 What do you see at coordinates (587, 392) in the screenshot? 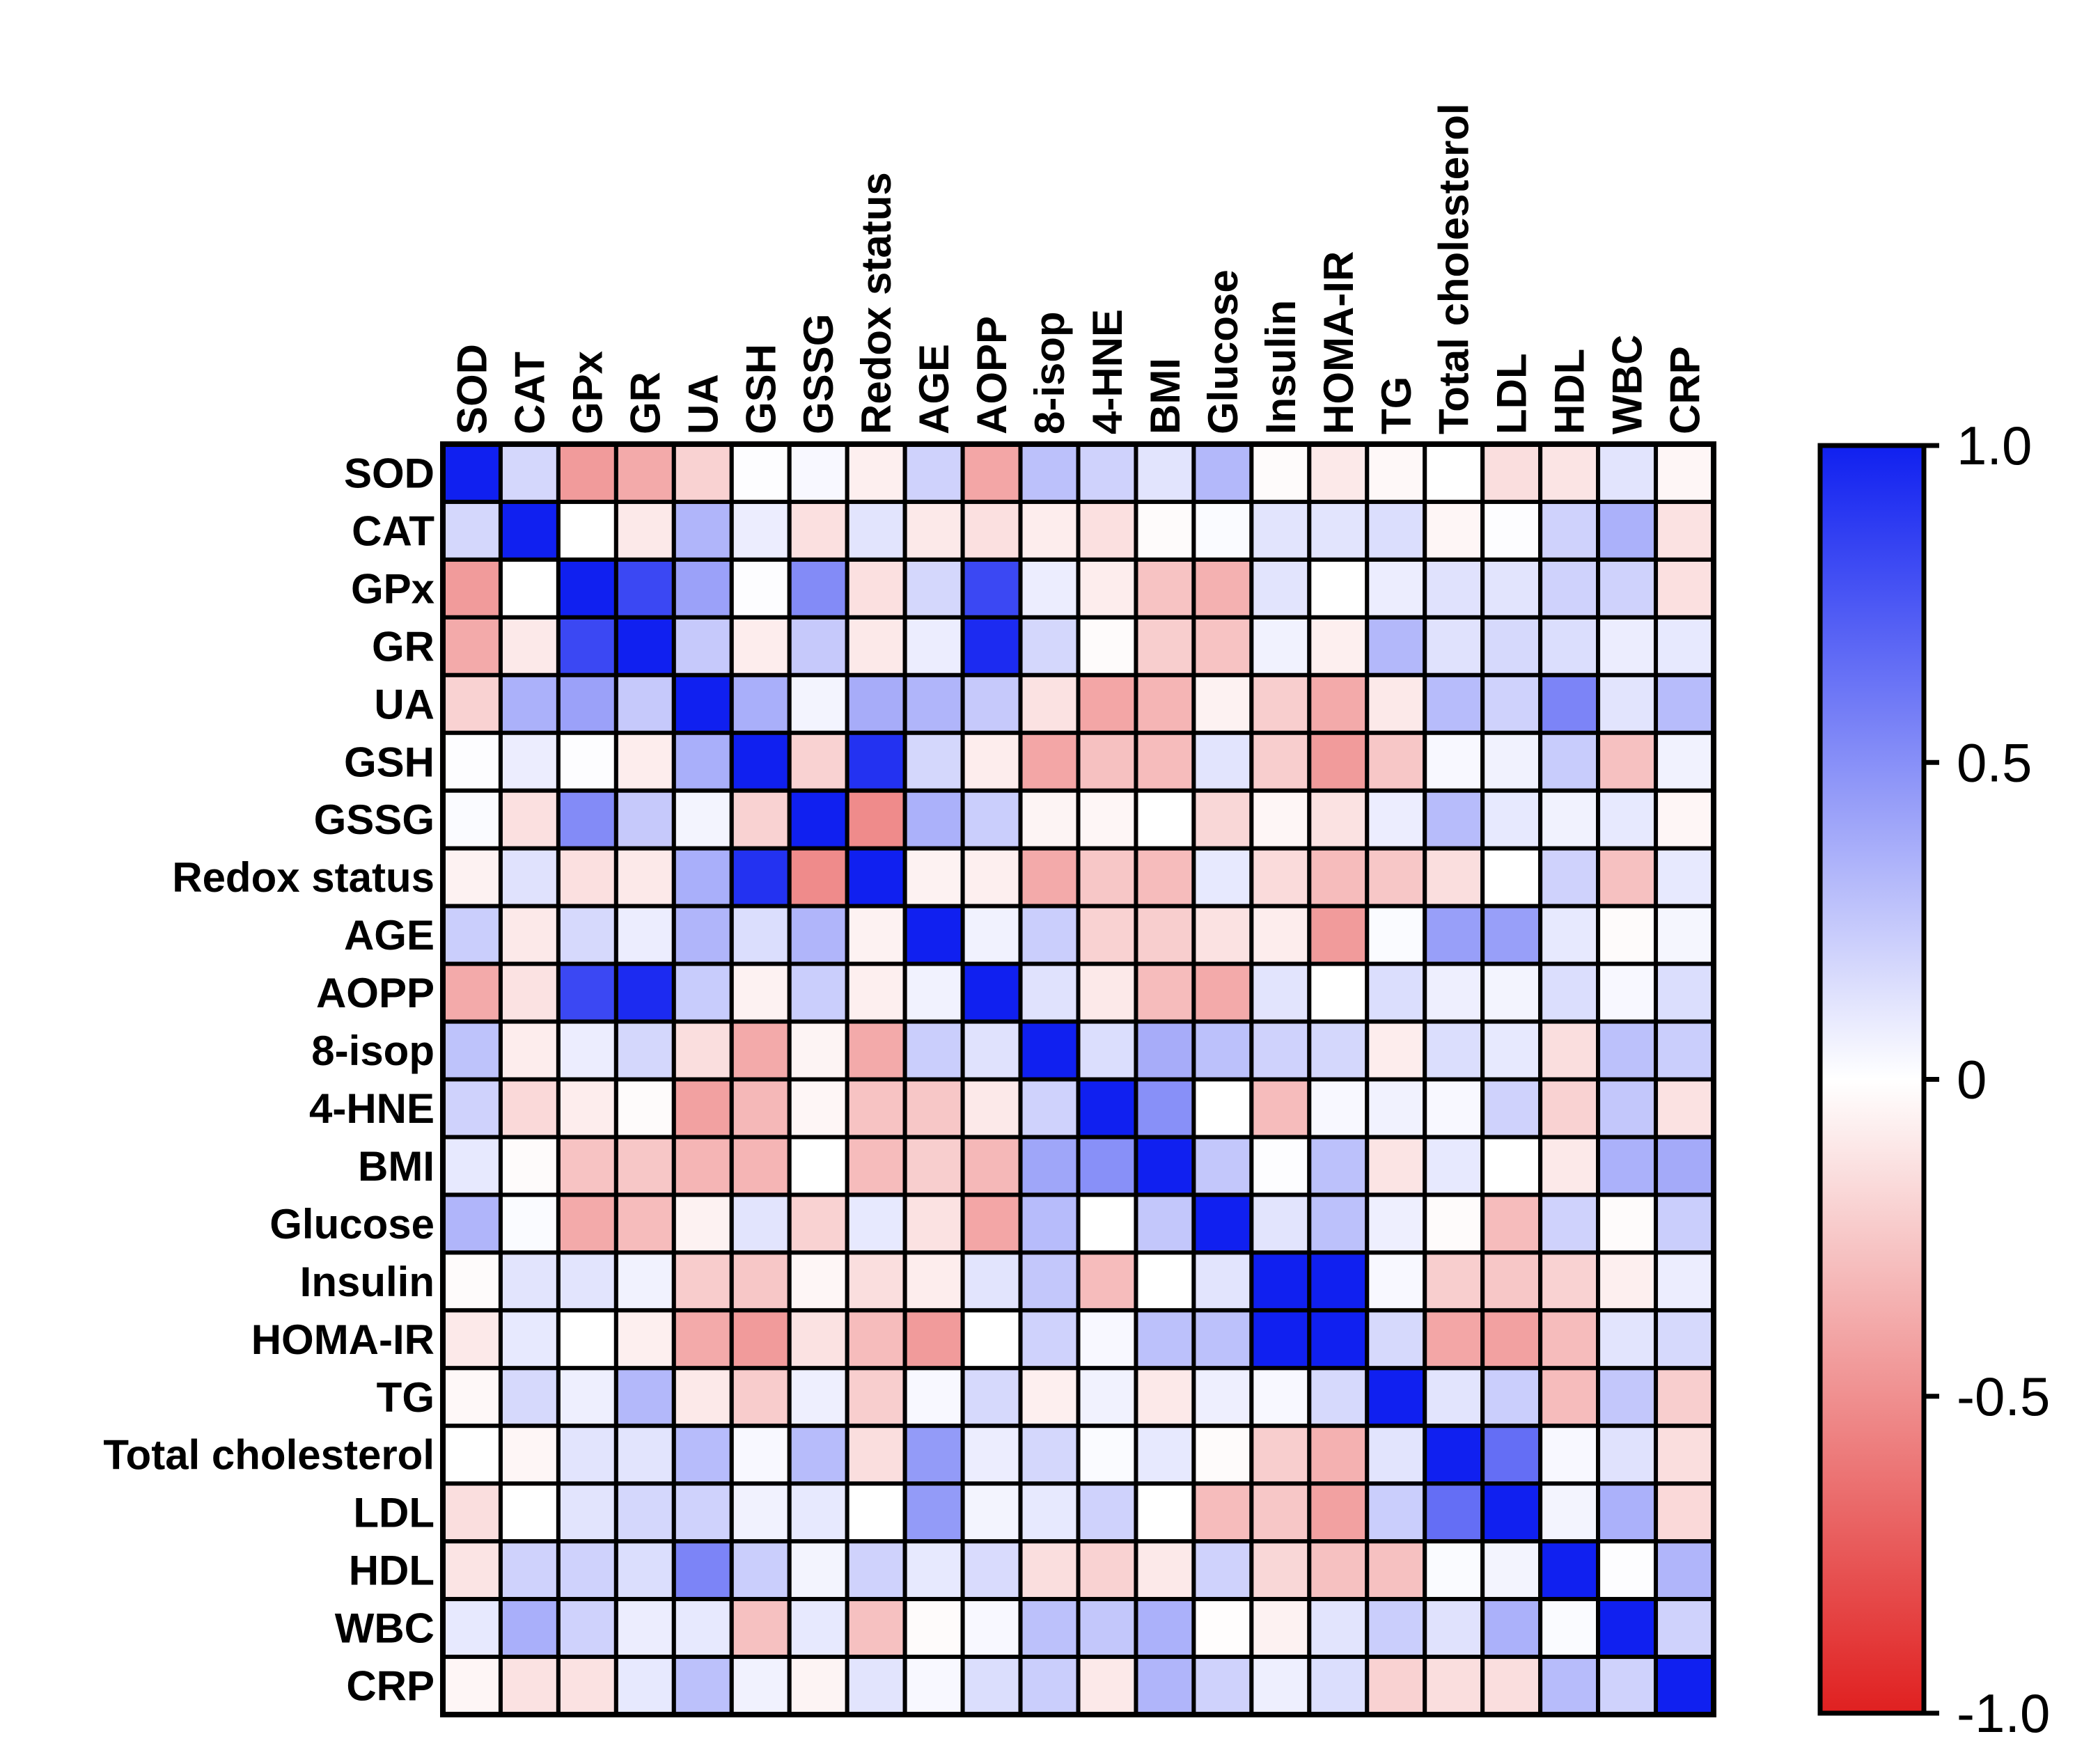
I see `column-label: GPx` at bounding box center [587, 392].